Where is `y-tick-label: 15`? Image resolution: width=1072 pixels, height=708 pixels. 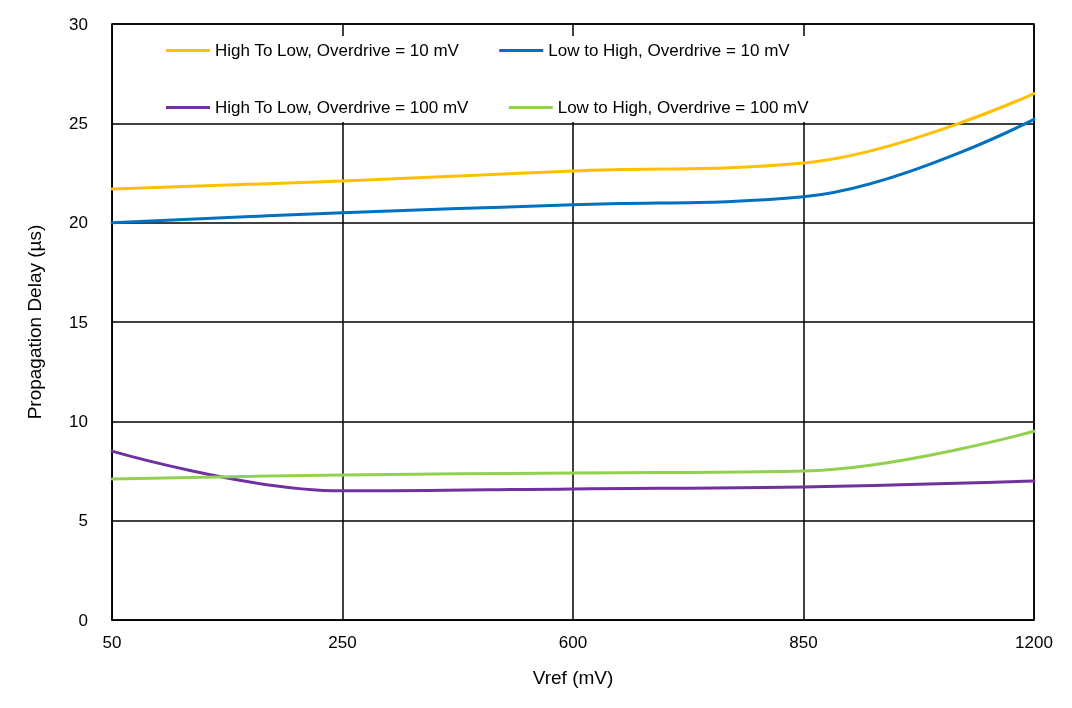 y-tick-label: 15 is located at coordinates (78, 322).